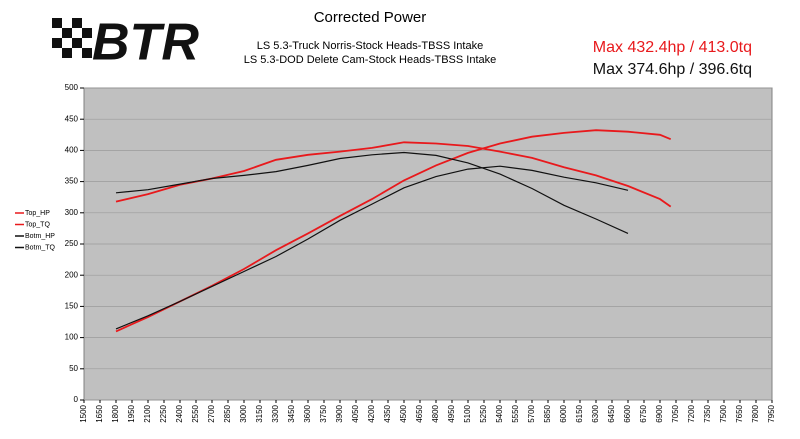  Describe the element at coordinates (99, 413) in the screenshot. I see `x-tick-label: 1650` at that location.